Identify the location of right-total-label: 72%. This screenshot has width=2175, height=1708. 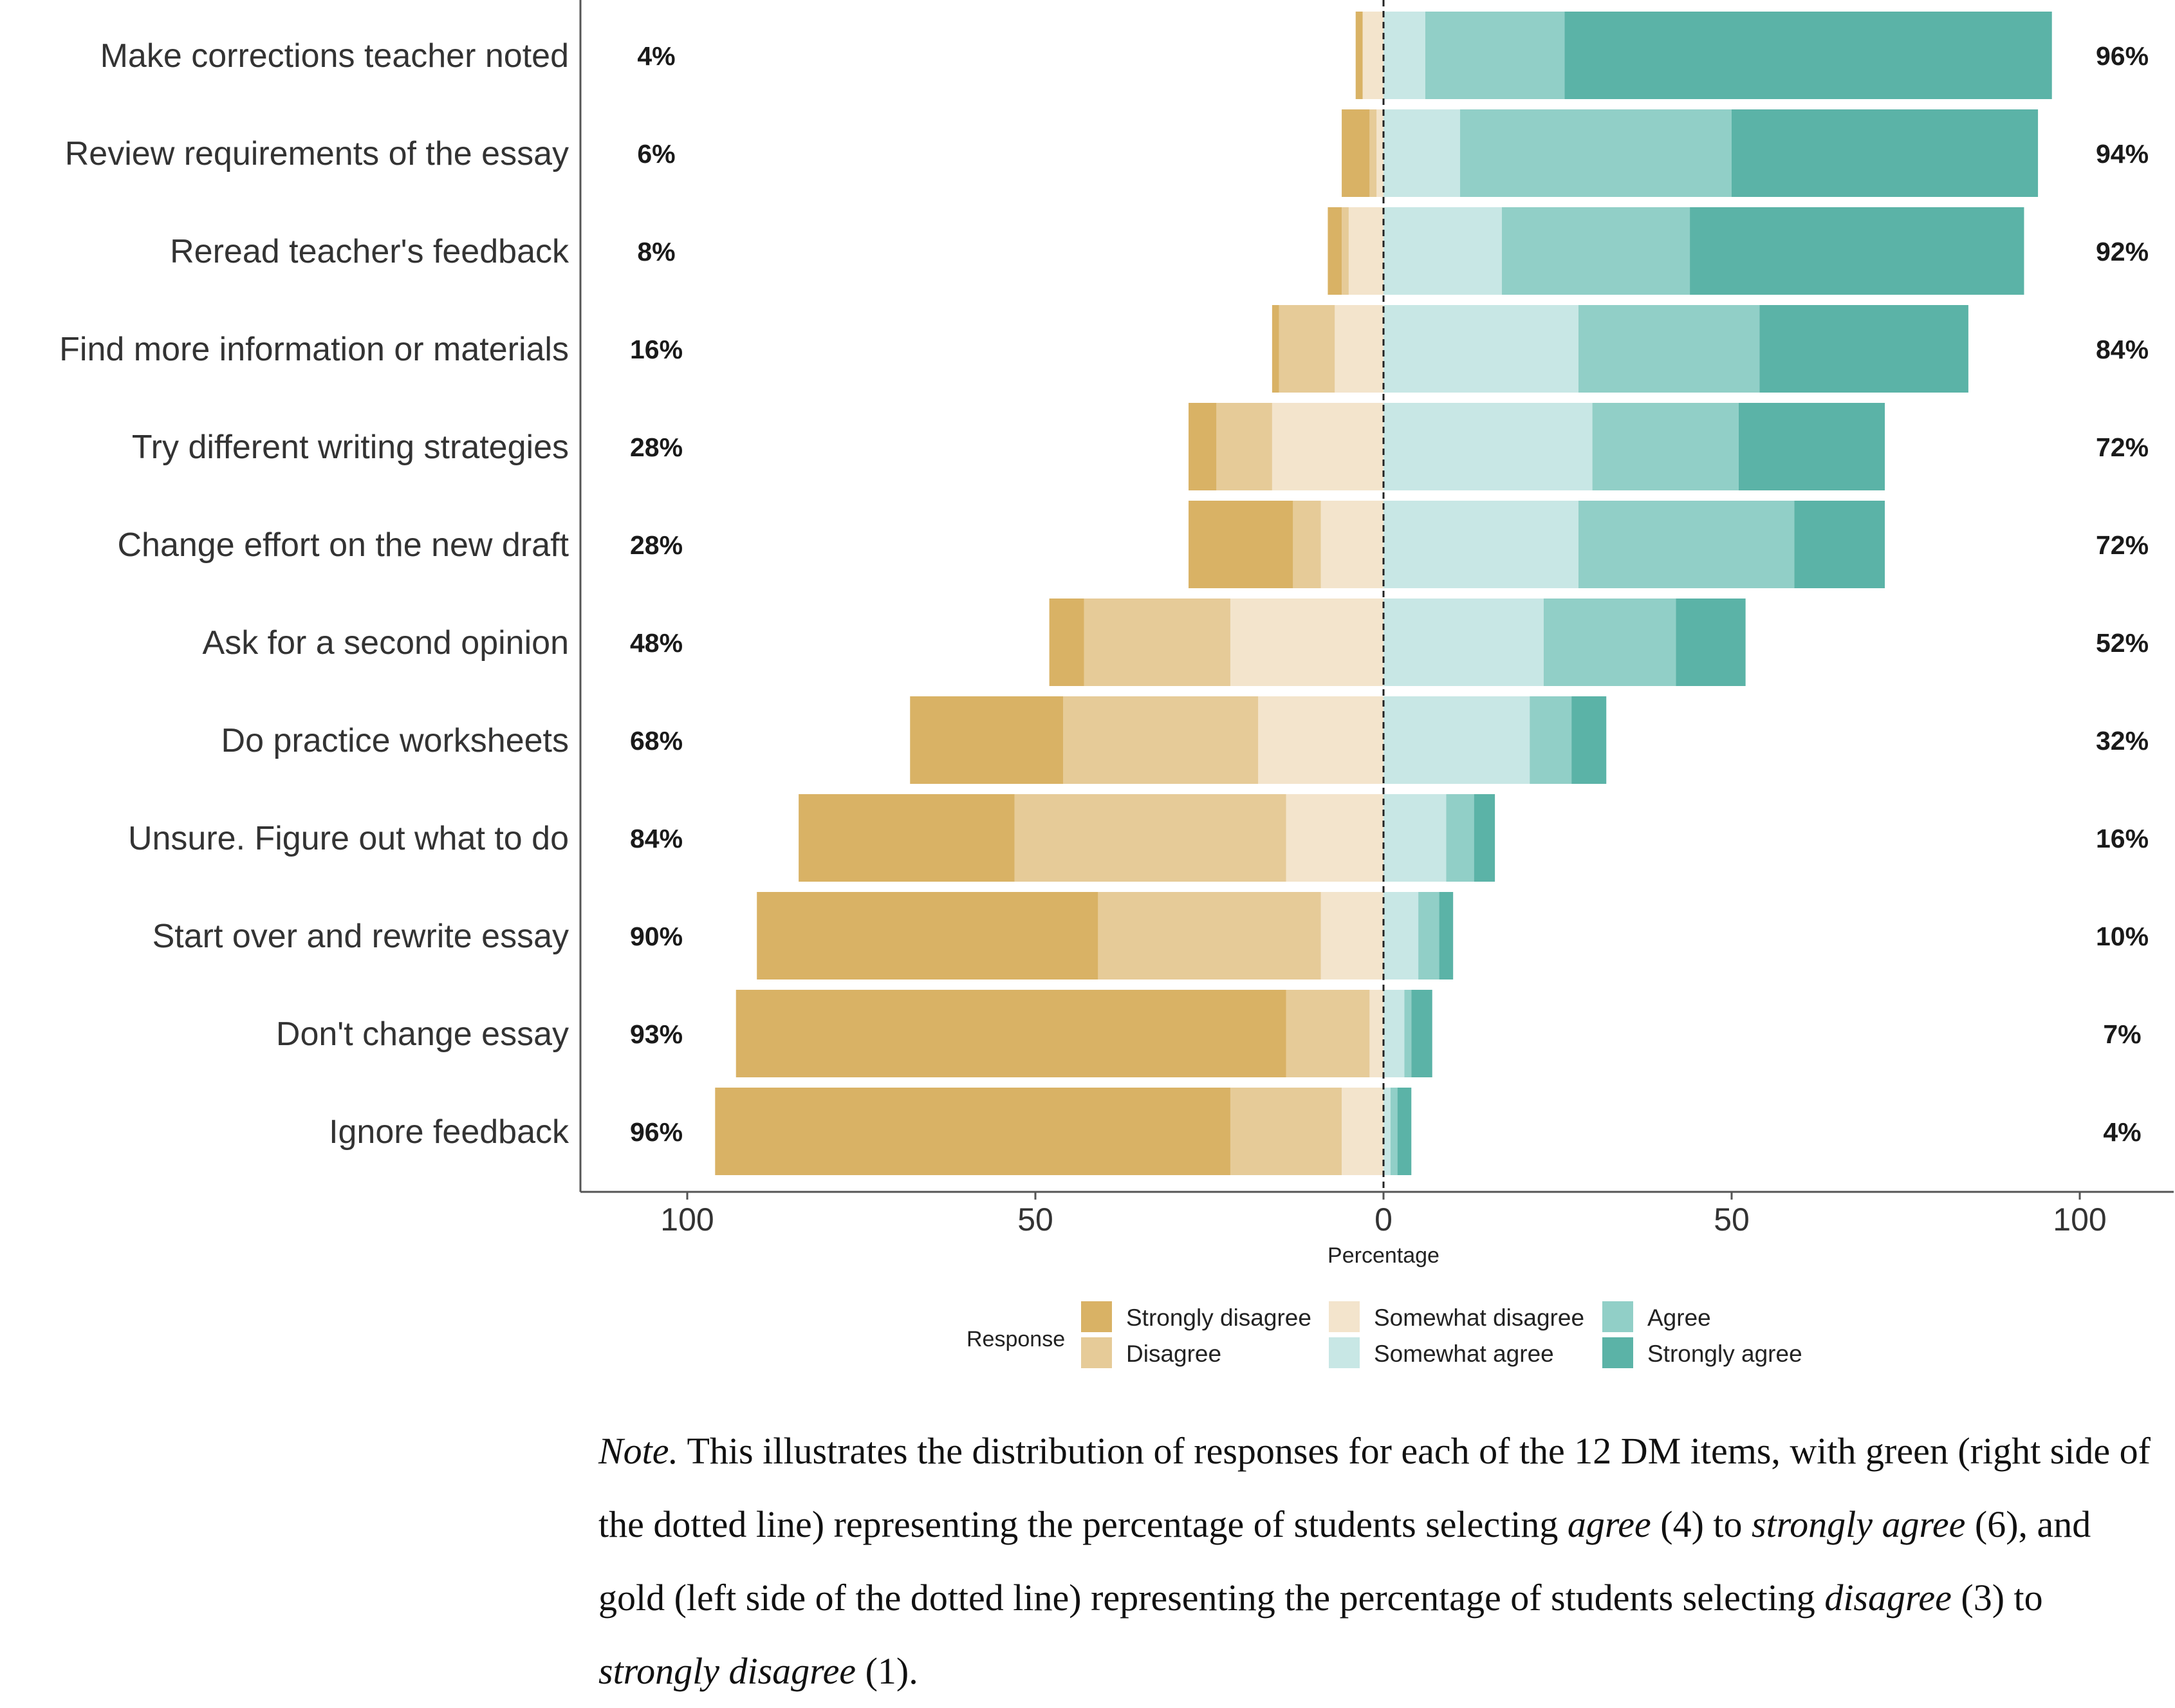
(2122, 447).